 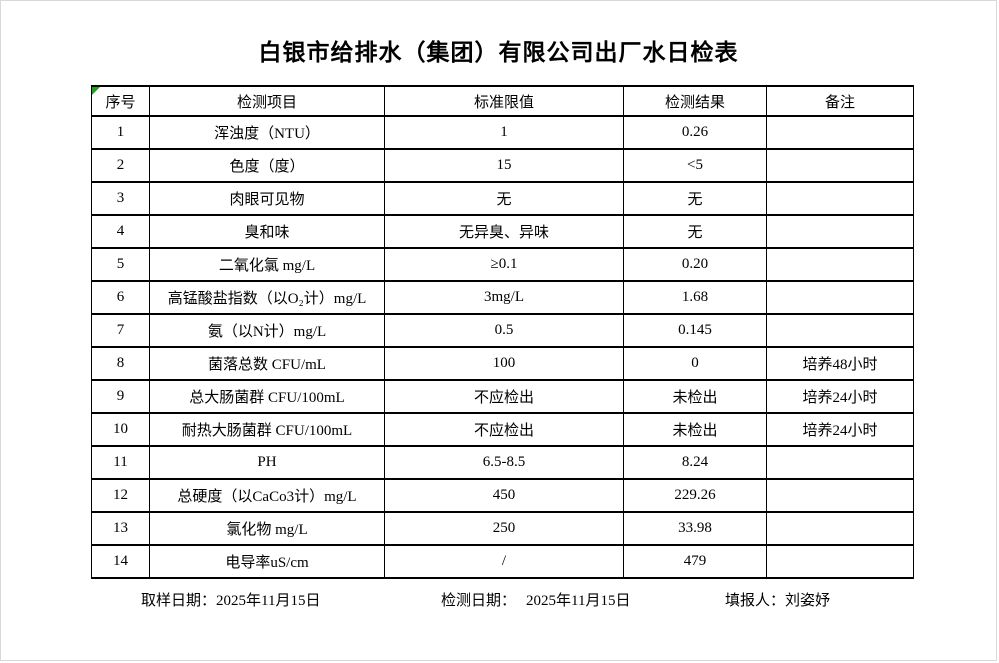 I want to click on test-date-value: 2025年11月15日, so click(x=578, y=601).